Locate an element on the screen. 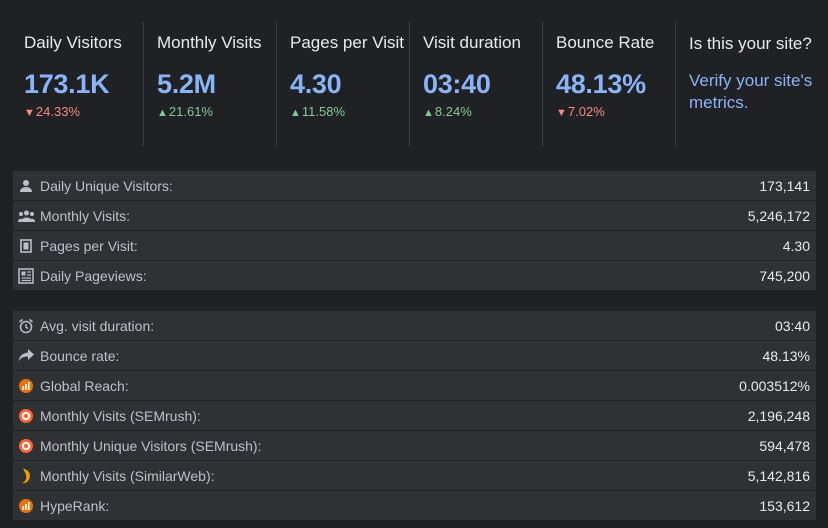  stat-label: Monthly Visits is located at coordinates (209, 42).